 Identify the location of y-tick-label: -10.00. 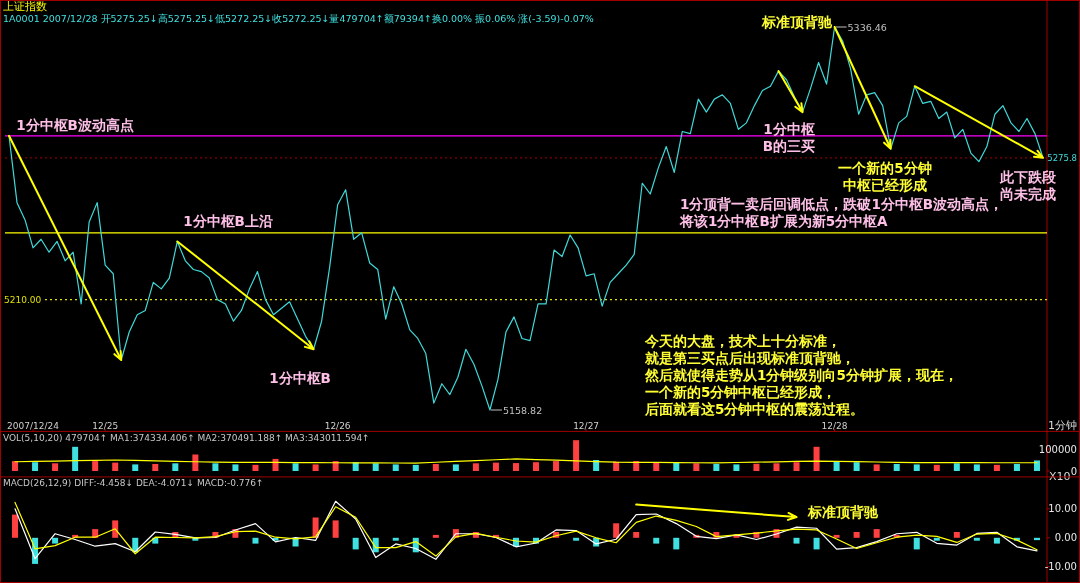
(1060, 567).